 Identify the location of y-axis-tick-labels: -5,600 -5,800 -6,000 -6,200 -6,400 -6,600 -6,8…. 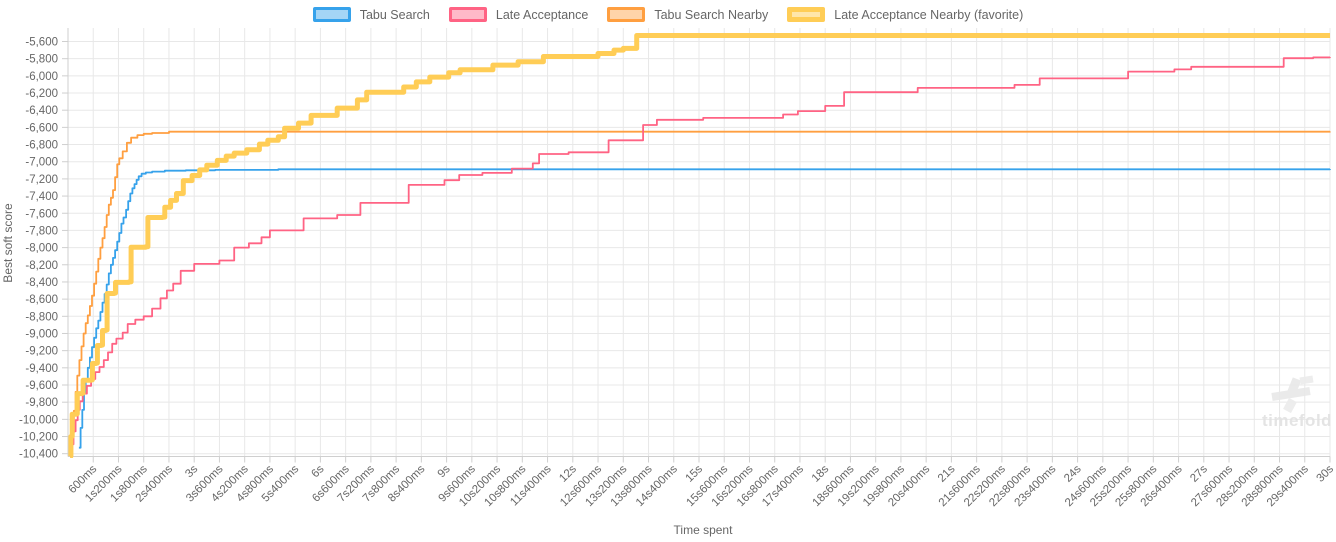
(38, 249).